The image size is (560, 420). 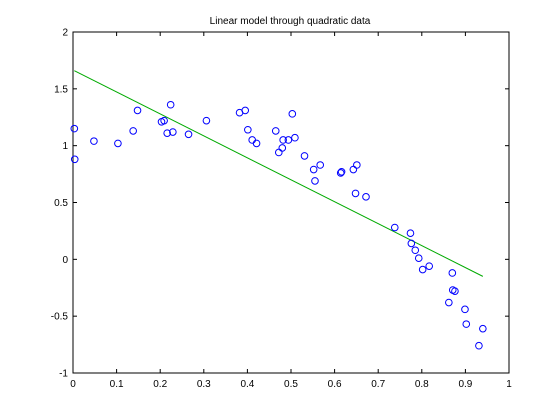 What do you see at coordinates (65, 33) in the screenshot?
I see `y-tick-label: 2` at bounding box center [65, 33].